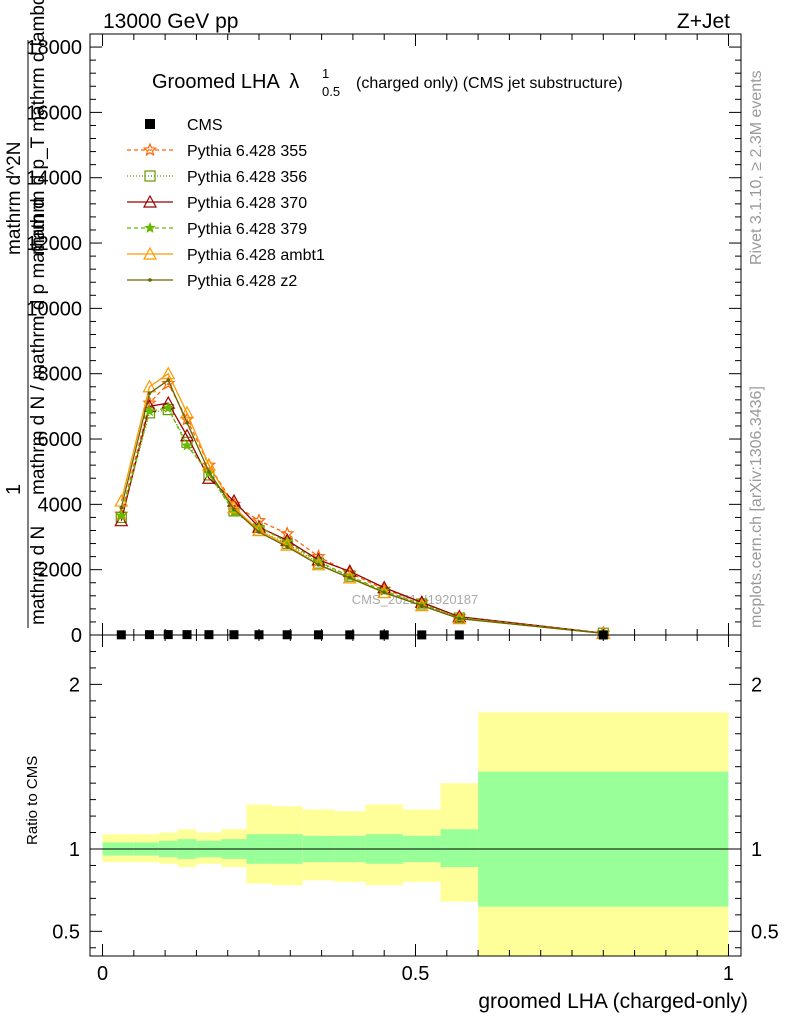 Image resolution: width=786 pixels, height=1024 pixels. Describe the element at coordinates (756, 167) in the screenshot. I see `rivet-label: Rivet 3.1.10, ≥ 2.3M events` at that location.